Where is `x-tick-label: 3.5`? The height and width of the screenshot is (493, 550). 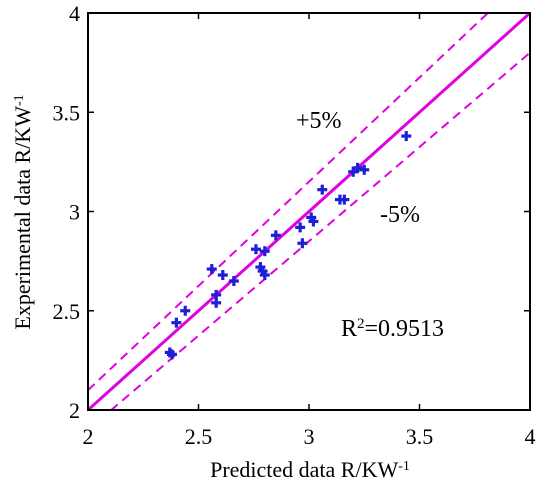
x-tick-label: 3.5 is located at coordinates (420, 436).